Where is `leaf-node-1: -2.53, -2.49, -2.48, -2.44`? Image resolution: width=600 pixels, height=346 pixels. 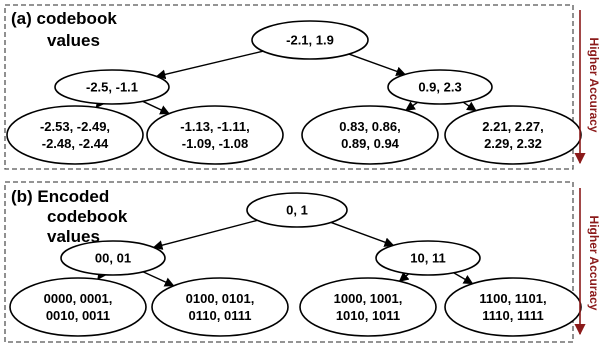 leaf-node-1: -2.53, -2.49, -2.48, -2.44 is located at coordinates (75, 135).